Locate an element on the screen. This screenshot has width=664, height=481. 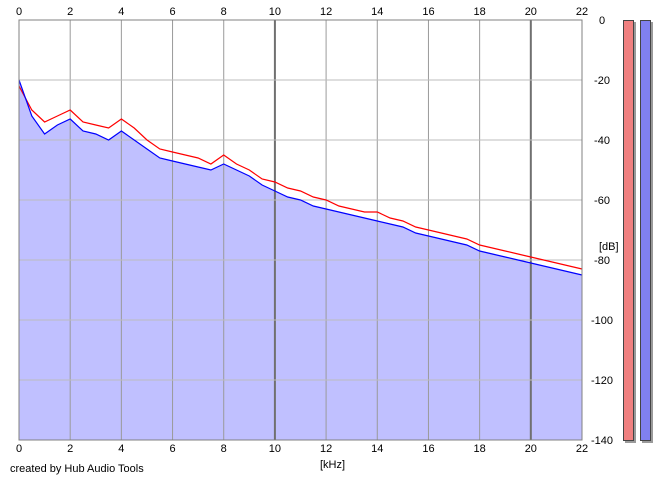
y-axis-title: [dB] is located at coordinates (609, 247).